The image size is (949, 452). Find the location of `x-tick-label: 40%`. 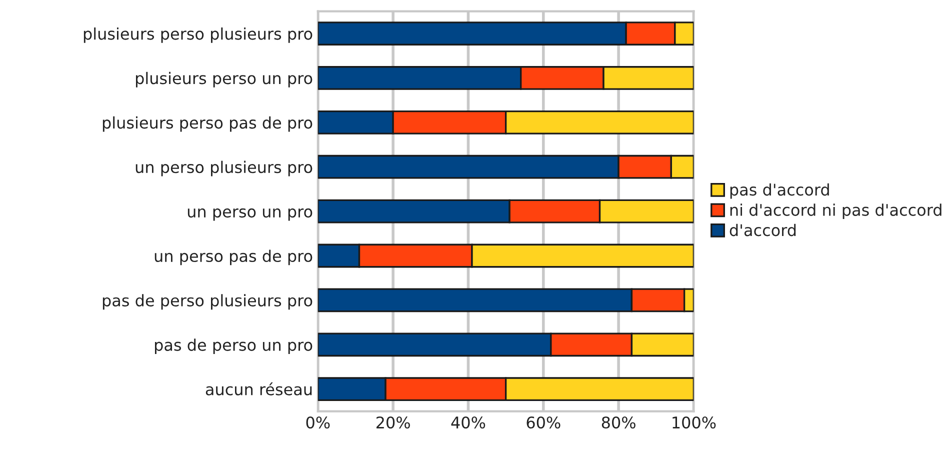

x-tick-label: 40% is located at coordinates (468, 422).